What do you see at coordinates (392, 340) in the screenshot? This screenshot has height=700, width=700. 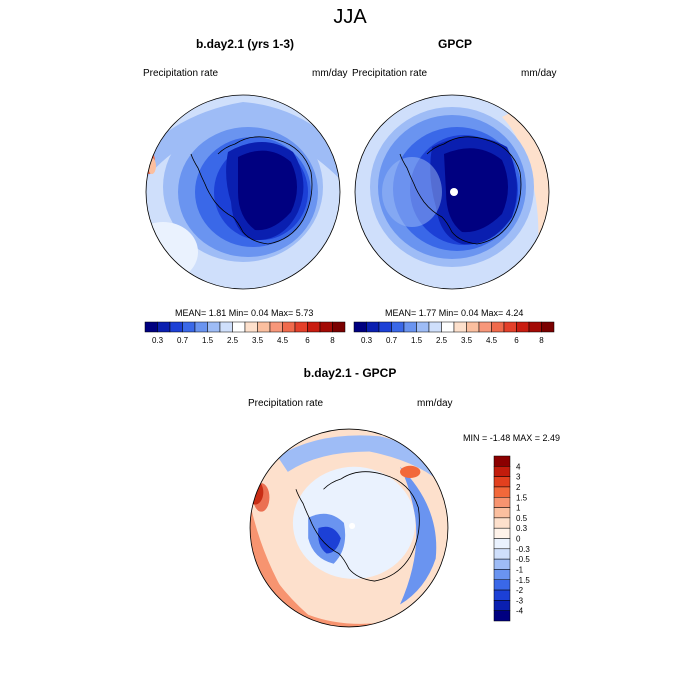 I see `panel-2-colorbar-tick-label: 0.7` at bounding box center [392, 340].